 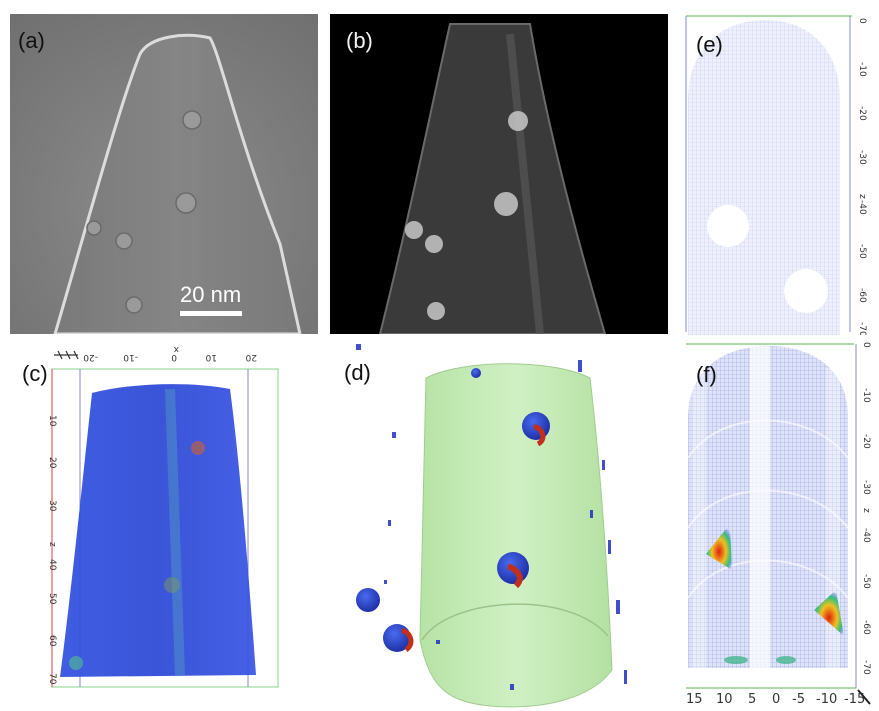 I want to click on c-top-tick-2: 0, so click(x=174, y=357).